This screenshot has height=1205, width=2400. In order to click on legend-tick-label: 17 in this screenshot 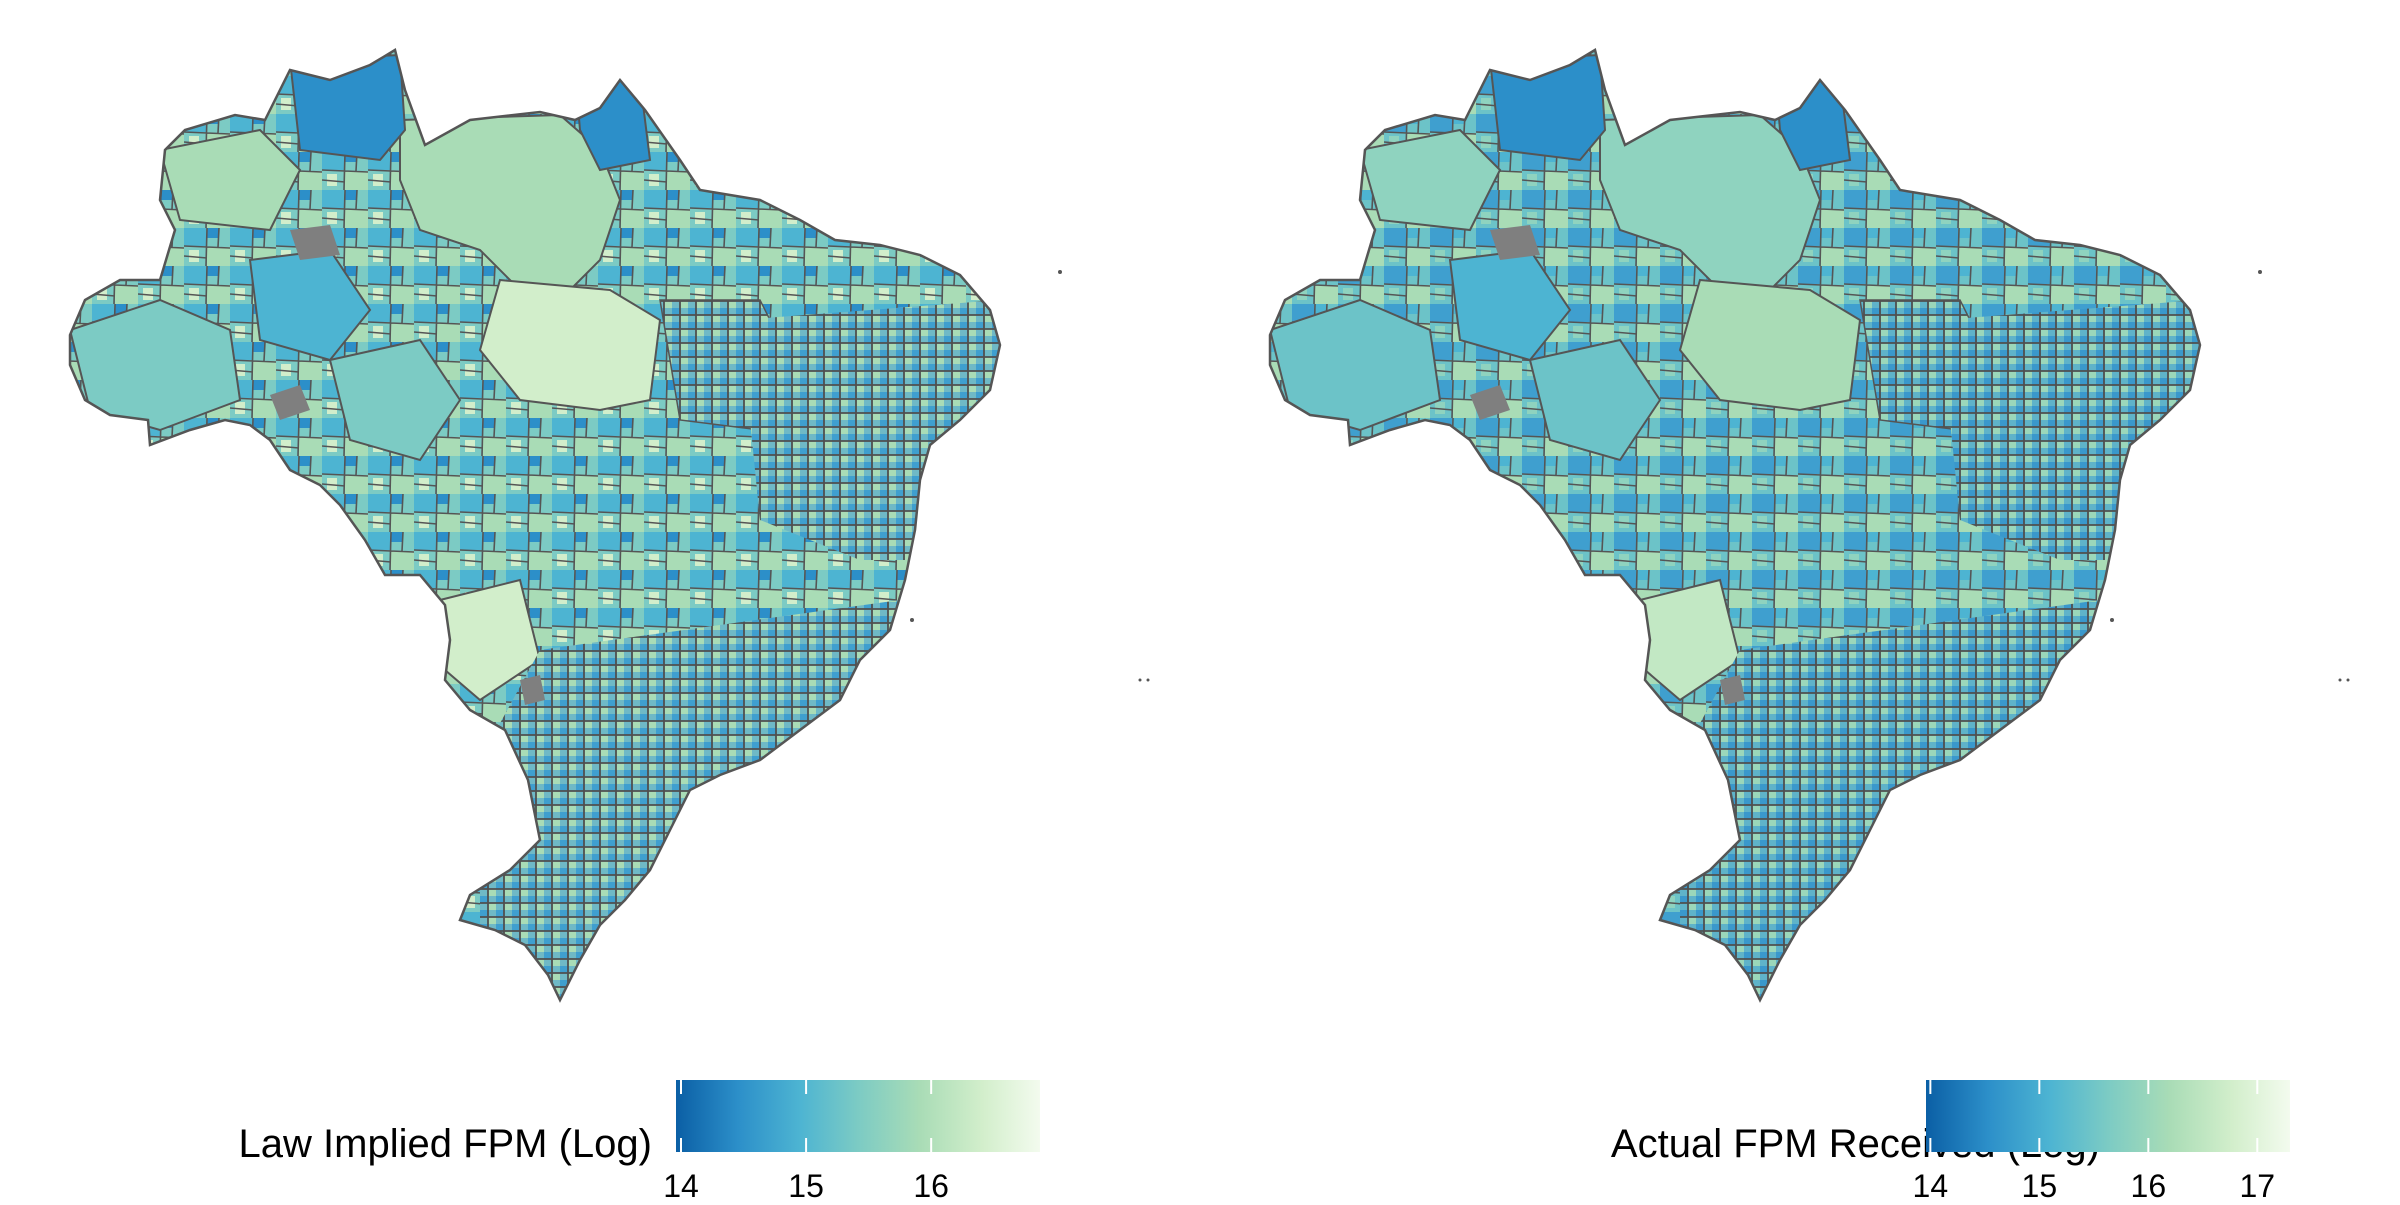, I will do `click(2257, 1186)`.